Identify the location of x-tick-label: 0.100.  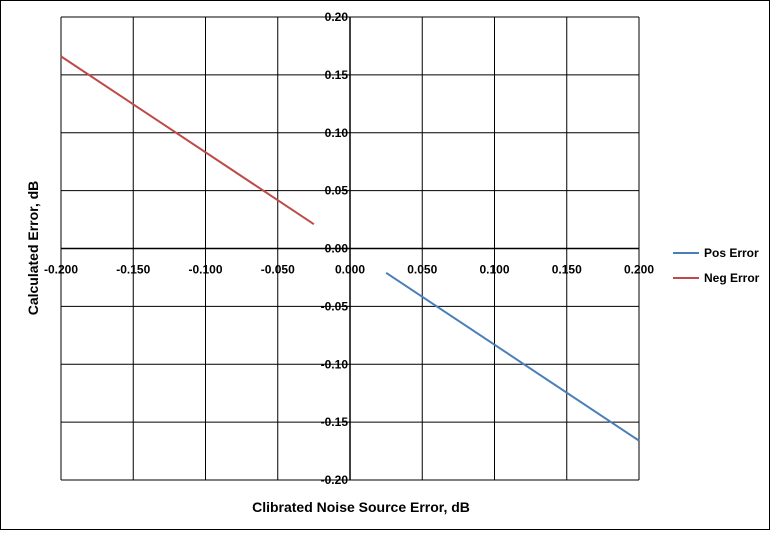
(494, 270).